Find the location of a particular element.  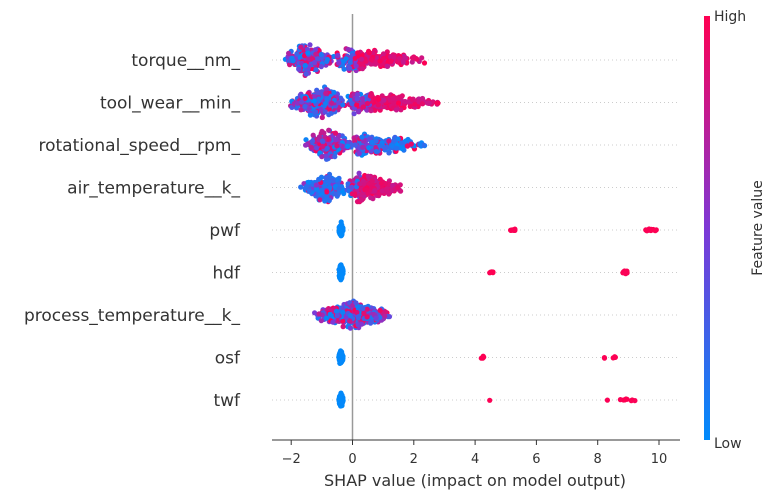

feature-label-air_temperature__k_: air_temperature__k_ is located at coordinates (153, 189).